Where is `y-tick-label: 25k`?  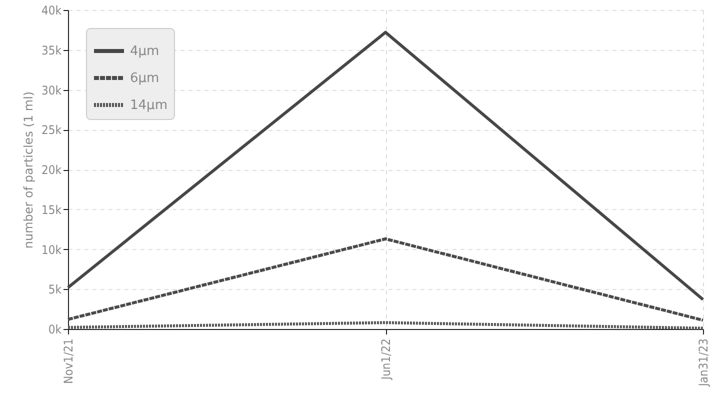
y-tick-label: 25k is located at coordinates (52, 130).